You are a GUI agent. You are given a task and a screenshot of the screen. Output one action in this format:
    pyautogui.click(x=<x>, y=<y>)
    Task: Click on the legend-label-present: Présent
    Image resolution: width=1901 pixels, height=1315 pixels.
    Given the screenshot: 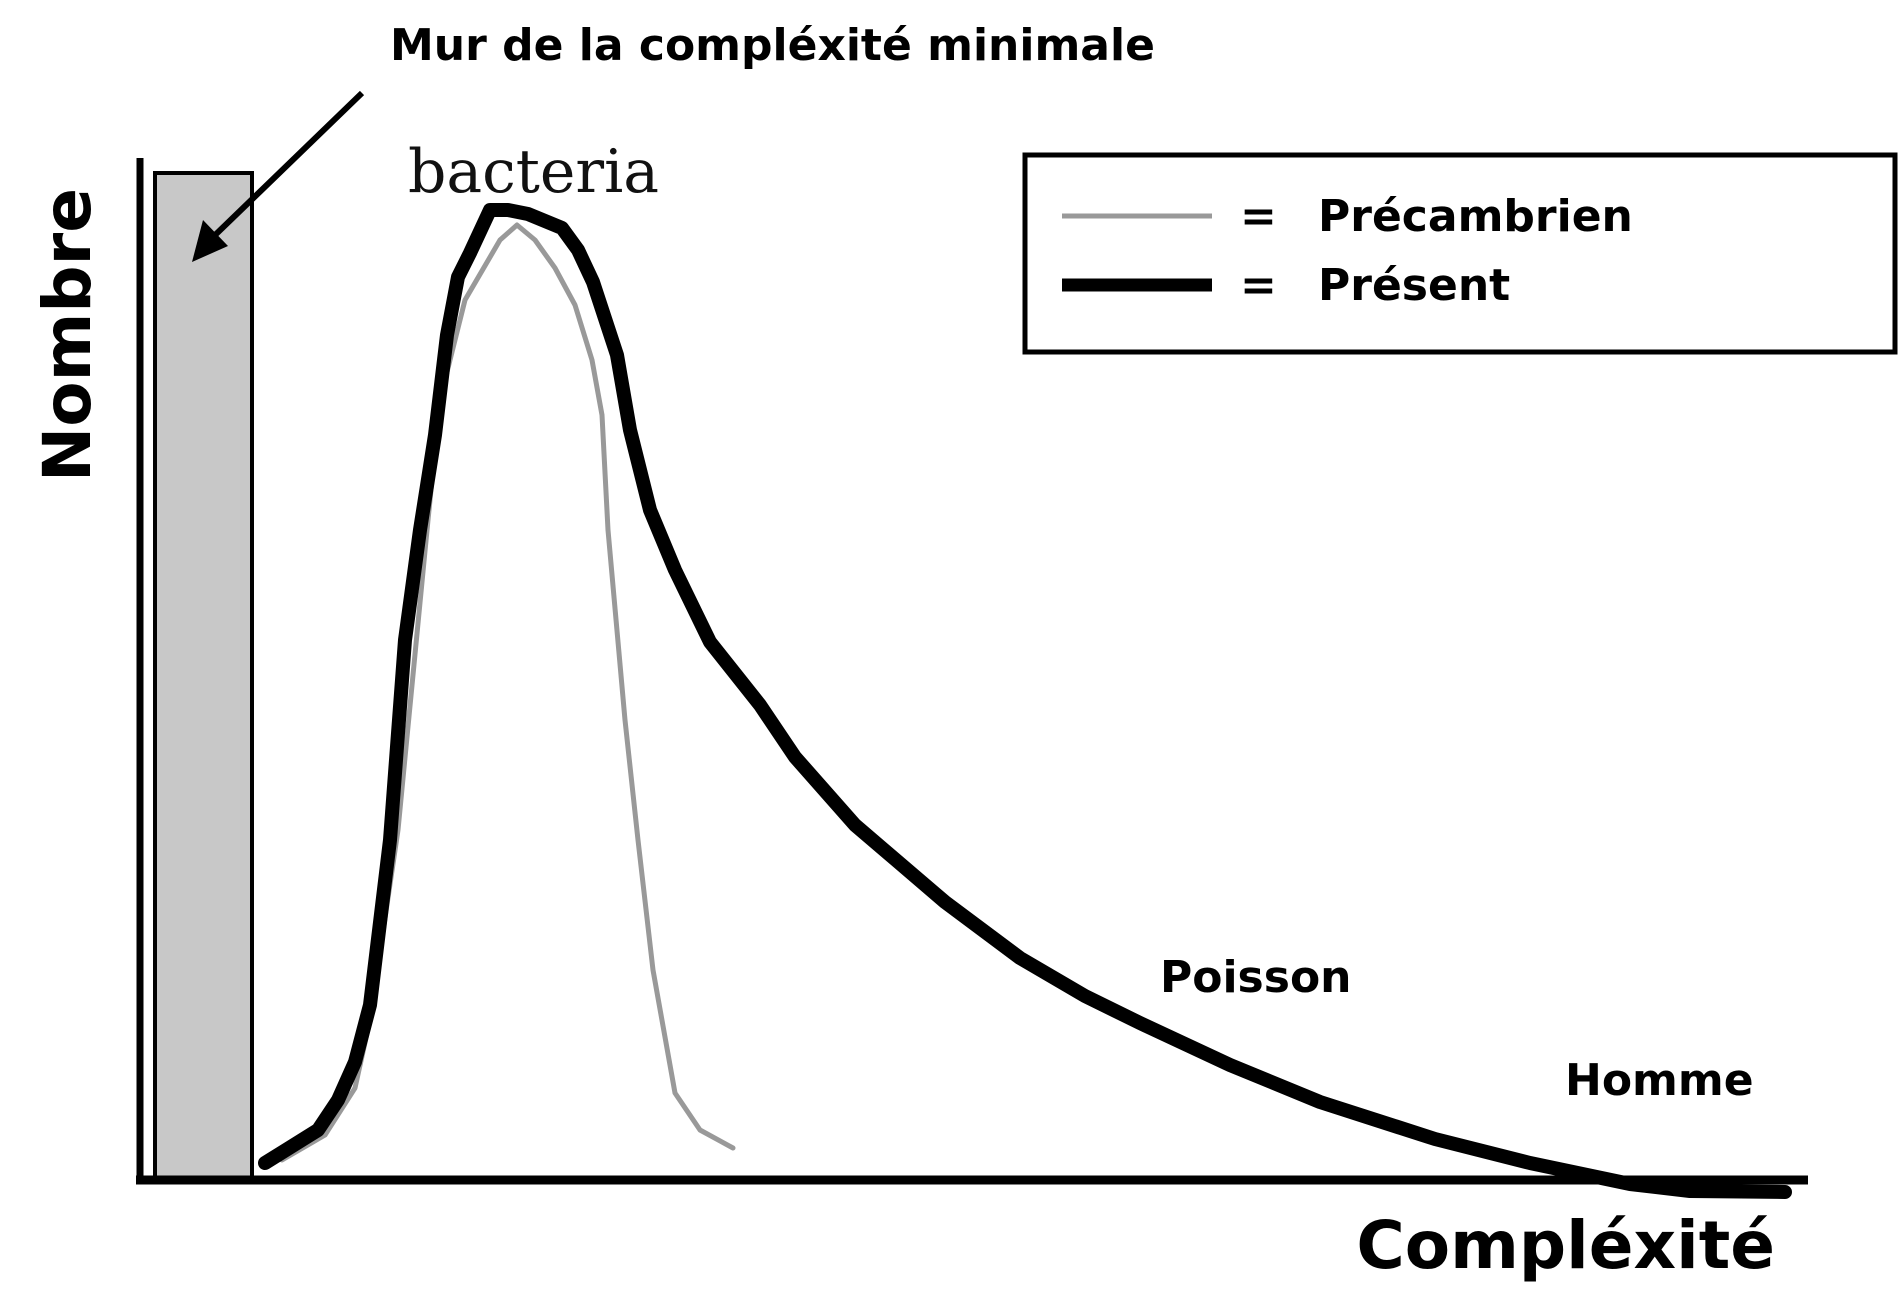 What is the action you would take?
    pyautogui.click(x=1414, y=285)
    